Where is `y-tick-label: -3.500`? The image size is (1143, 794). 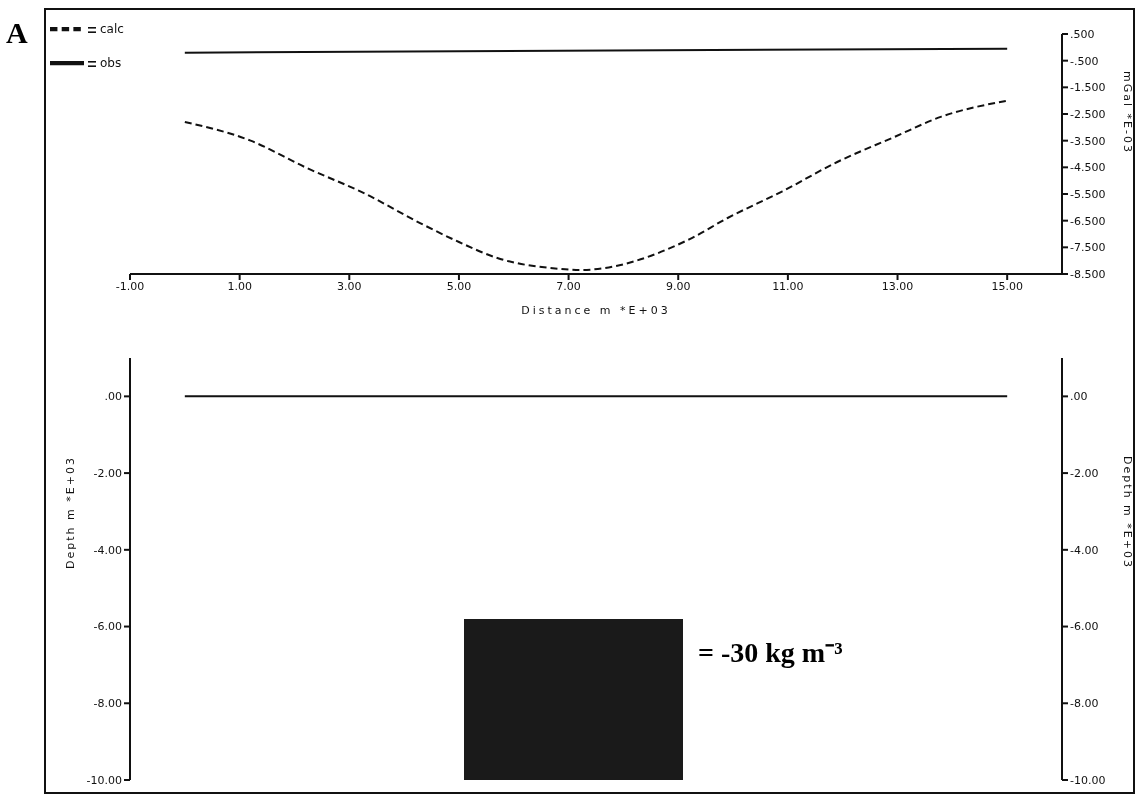 y-tick-label: -3.500 is located at coordinates (1088, 141).